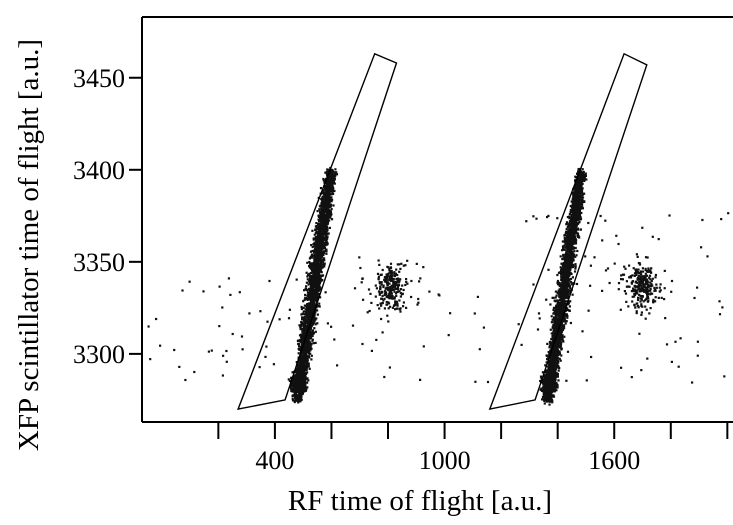 This screenshot has height=525, width=733. I want to click on data-point-2086, so click(323, 204).